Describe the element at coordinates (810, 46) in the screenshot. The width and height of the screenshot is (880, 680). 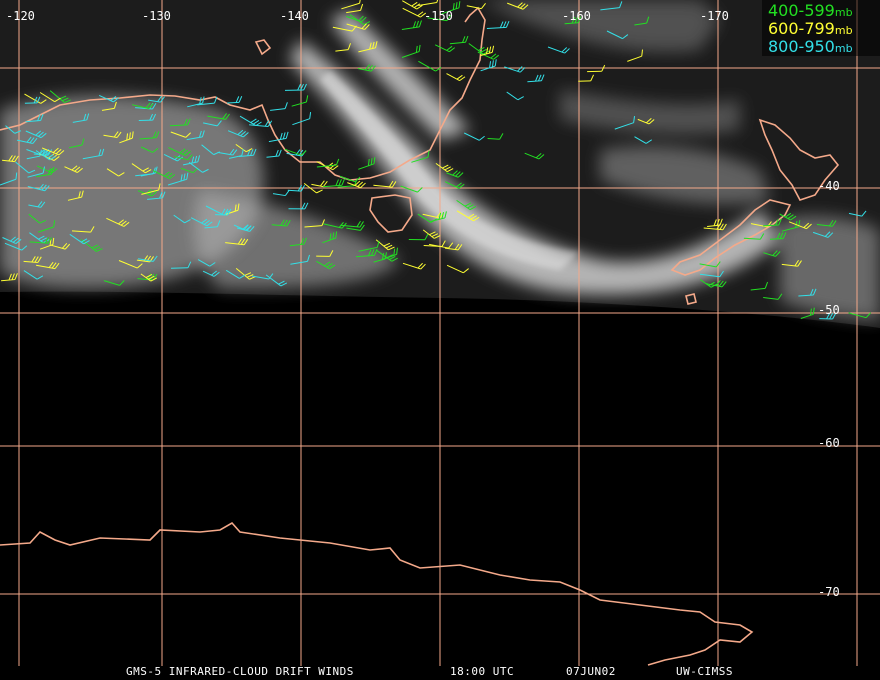
I see `legend-item-800-950: 800-950mb` at that location.